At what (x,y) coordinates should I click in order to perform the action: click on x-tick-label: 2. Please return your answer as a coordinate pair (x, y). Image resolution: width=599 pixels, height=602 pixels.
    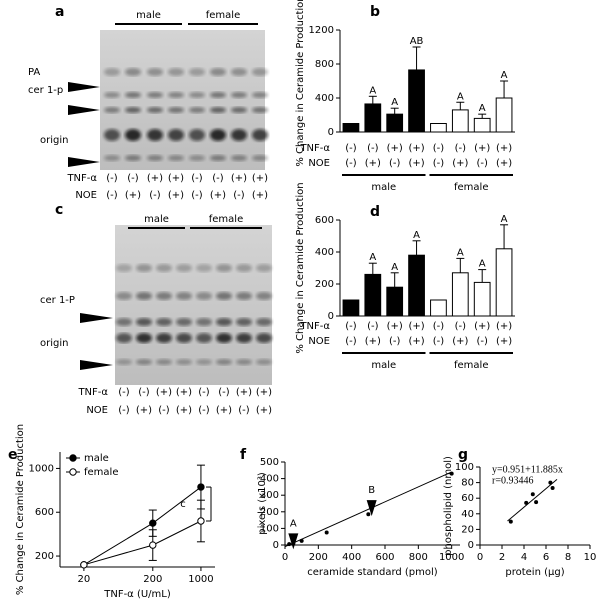
    Looking at the image, I should click on (502, 557).